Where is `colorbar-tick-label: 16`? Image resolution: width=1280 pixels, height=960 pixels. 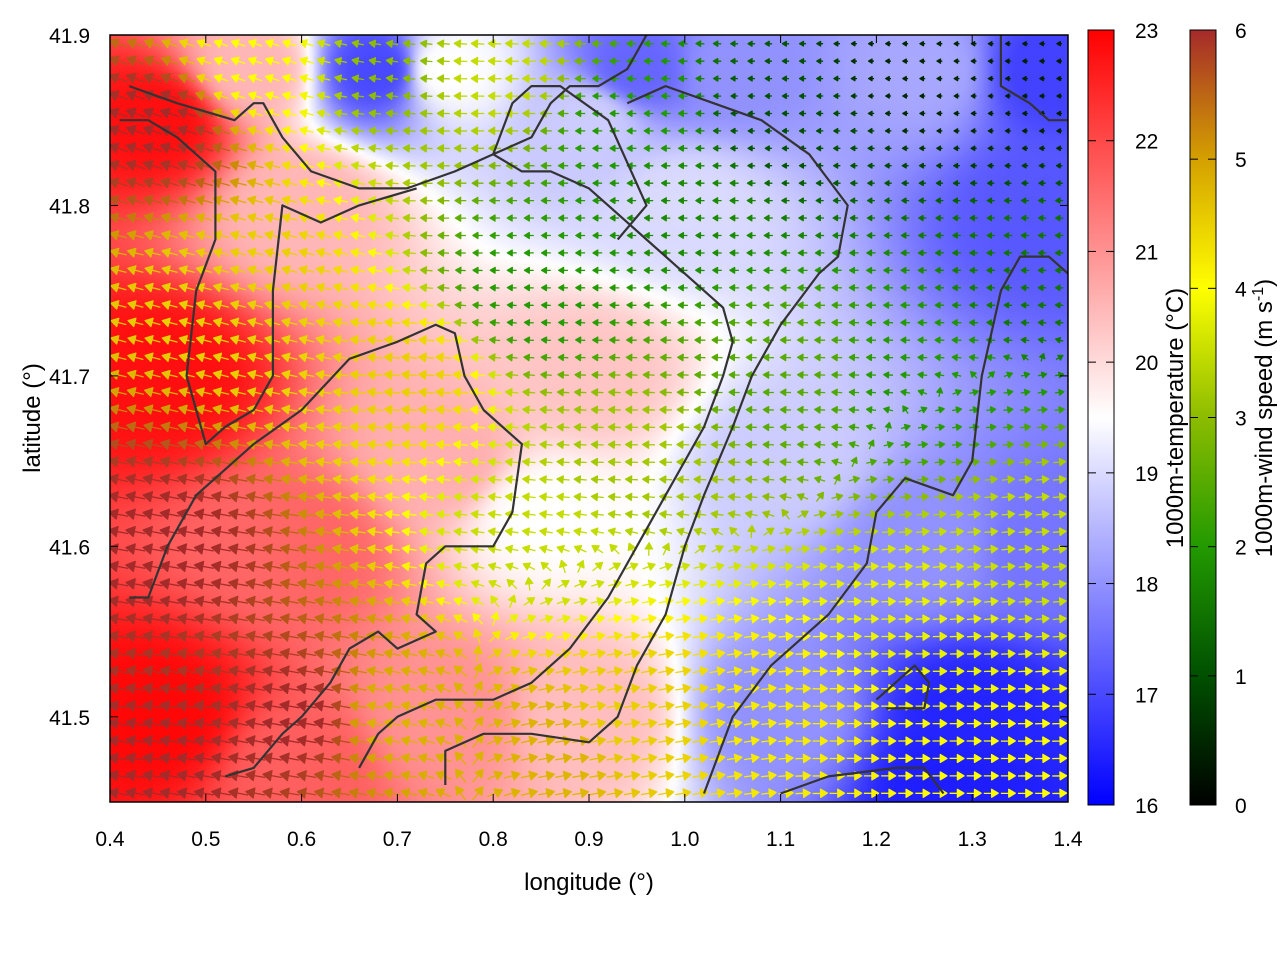
colorbar-tick-label: 16 is located at coordinates (1146, 806).